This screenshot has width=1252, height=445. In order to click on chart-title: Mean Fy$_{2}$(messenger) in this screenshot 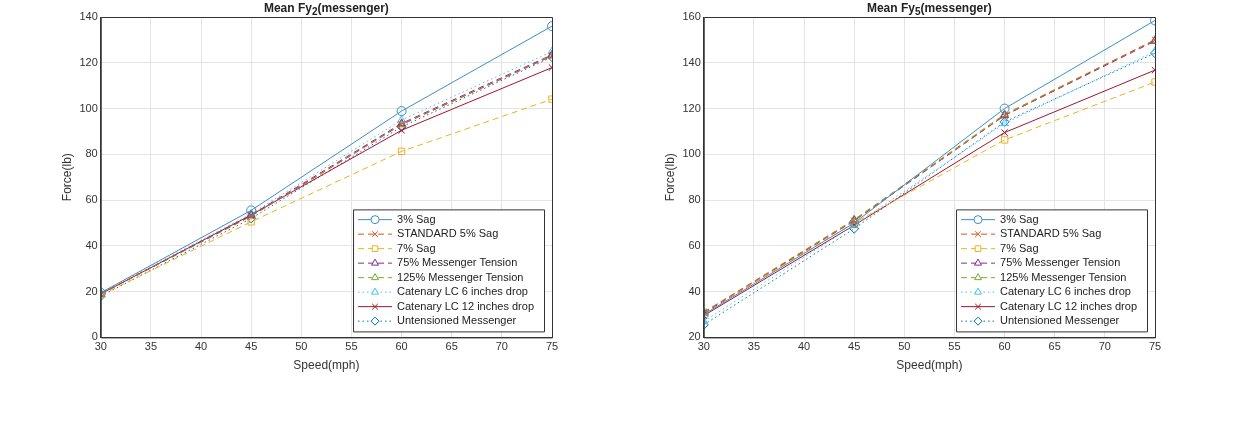, I will do `click(326, 9)`.